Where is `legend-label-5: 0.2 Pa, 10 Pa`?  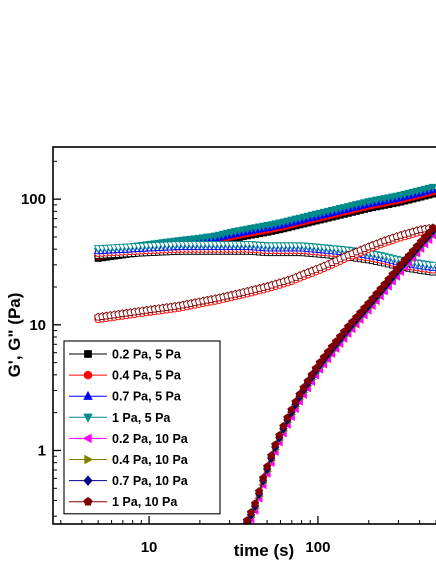 legend-label-5: 0.2 Pa, 10 Pa is located at coordinates (150, 439).